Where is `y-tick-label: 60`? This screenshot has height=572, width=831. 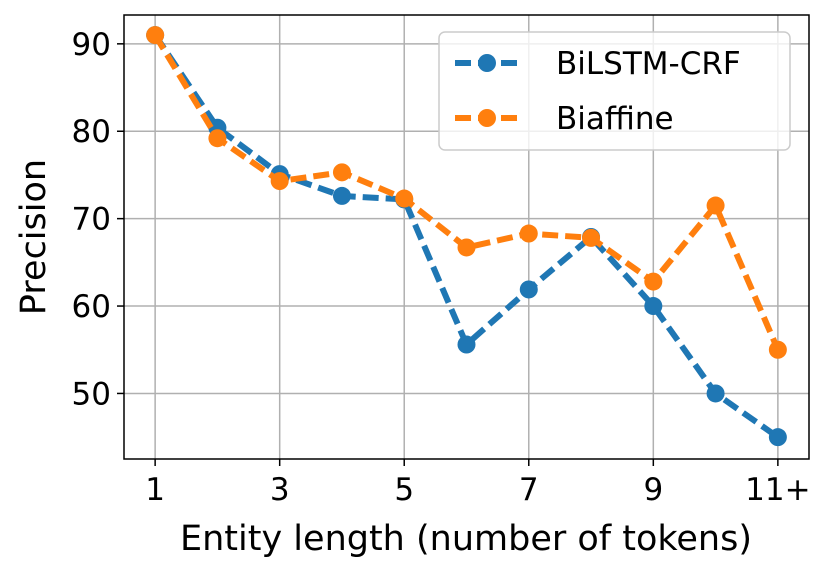
y-tick-label: 60 is located at coordinates (91, 307).